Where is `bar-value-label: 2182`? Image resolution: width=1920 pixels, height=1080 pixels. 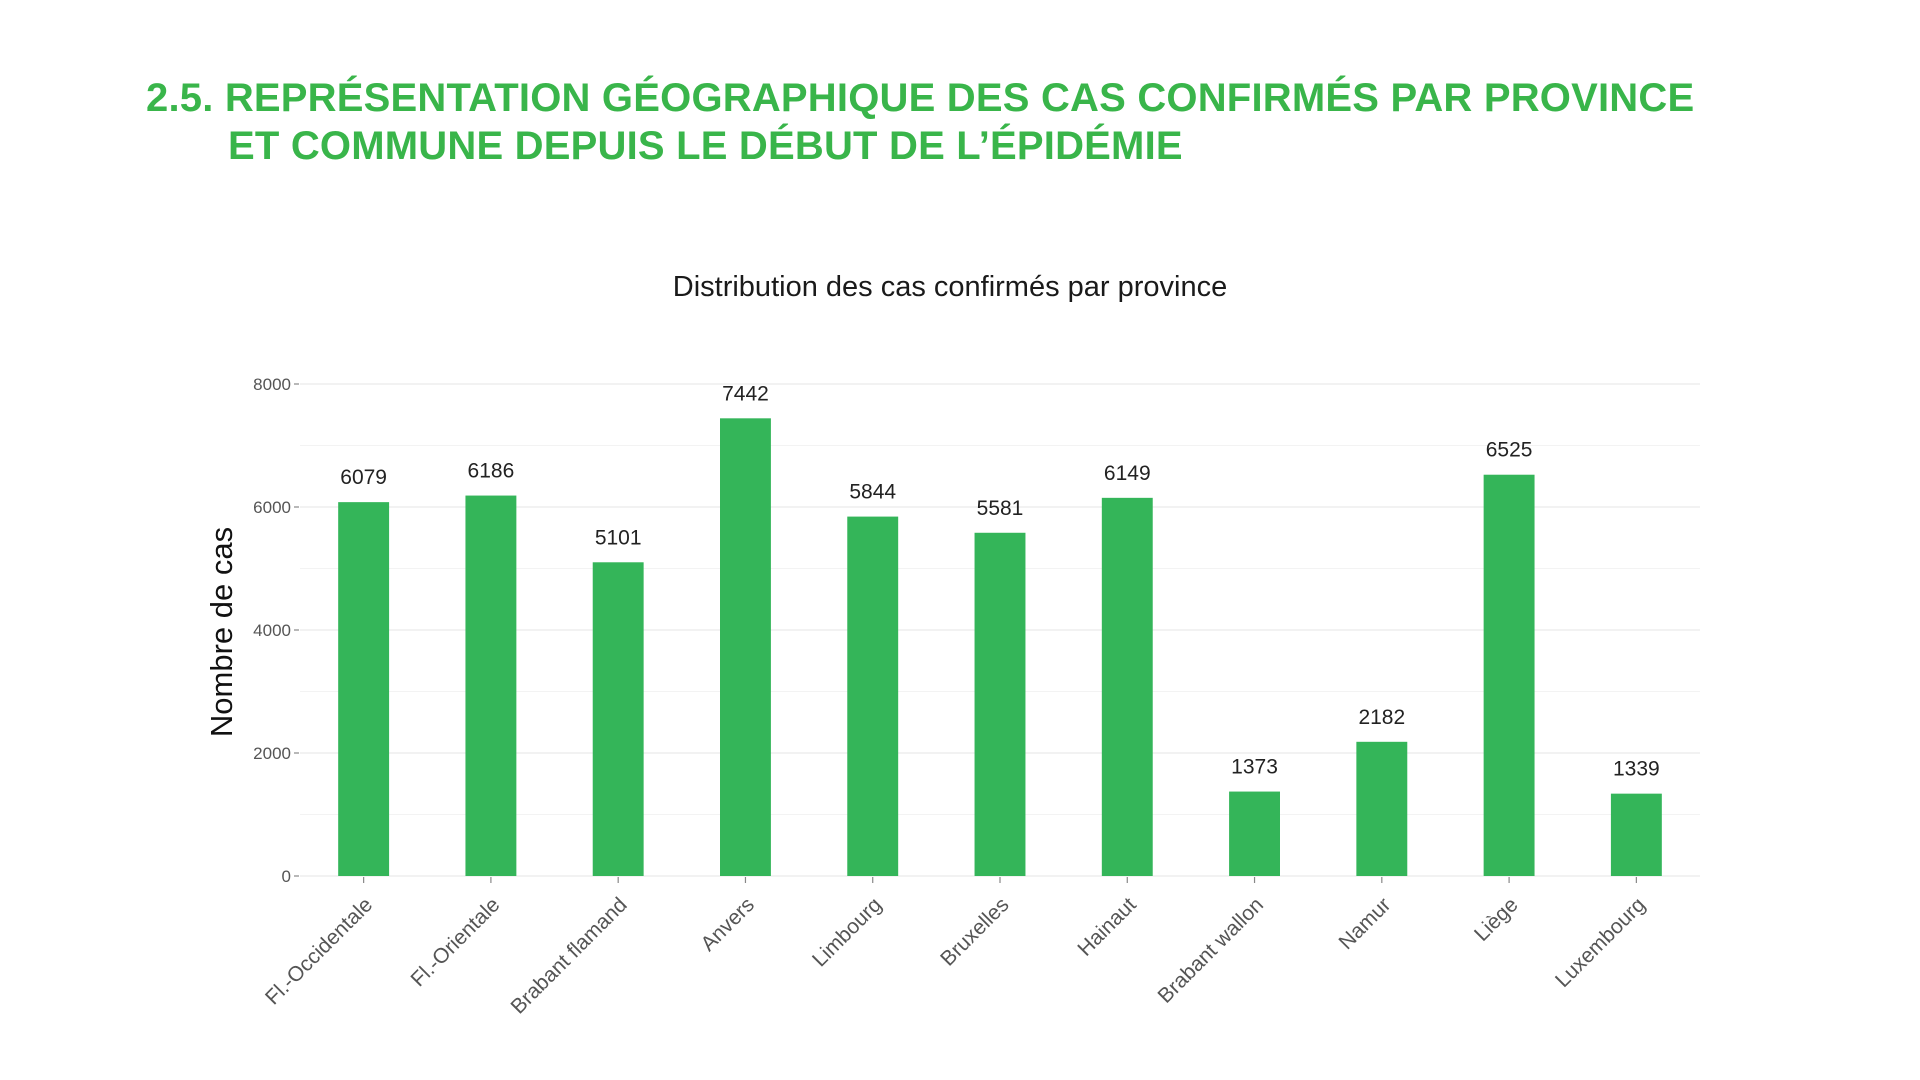
bar-value-label: 2182 is located at coordinates (1381, 717).